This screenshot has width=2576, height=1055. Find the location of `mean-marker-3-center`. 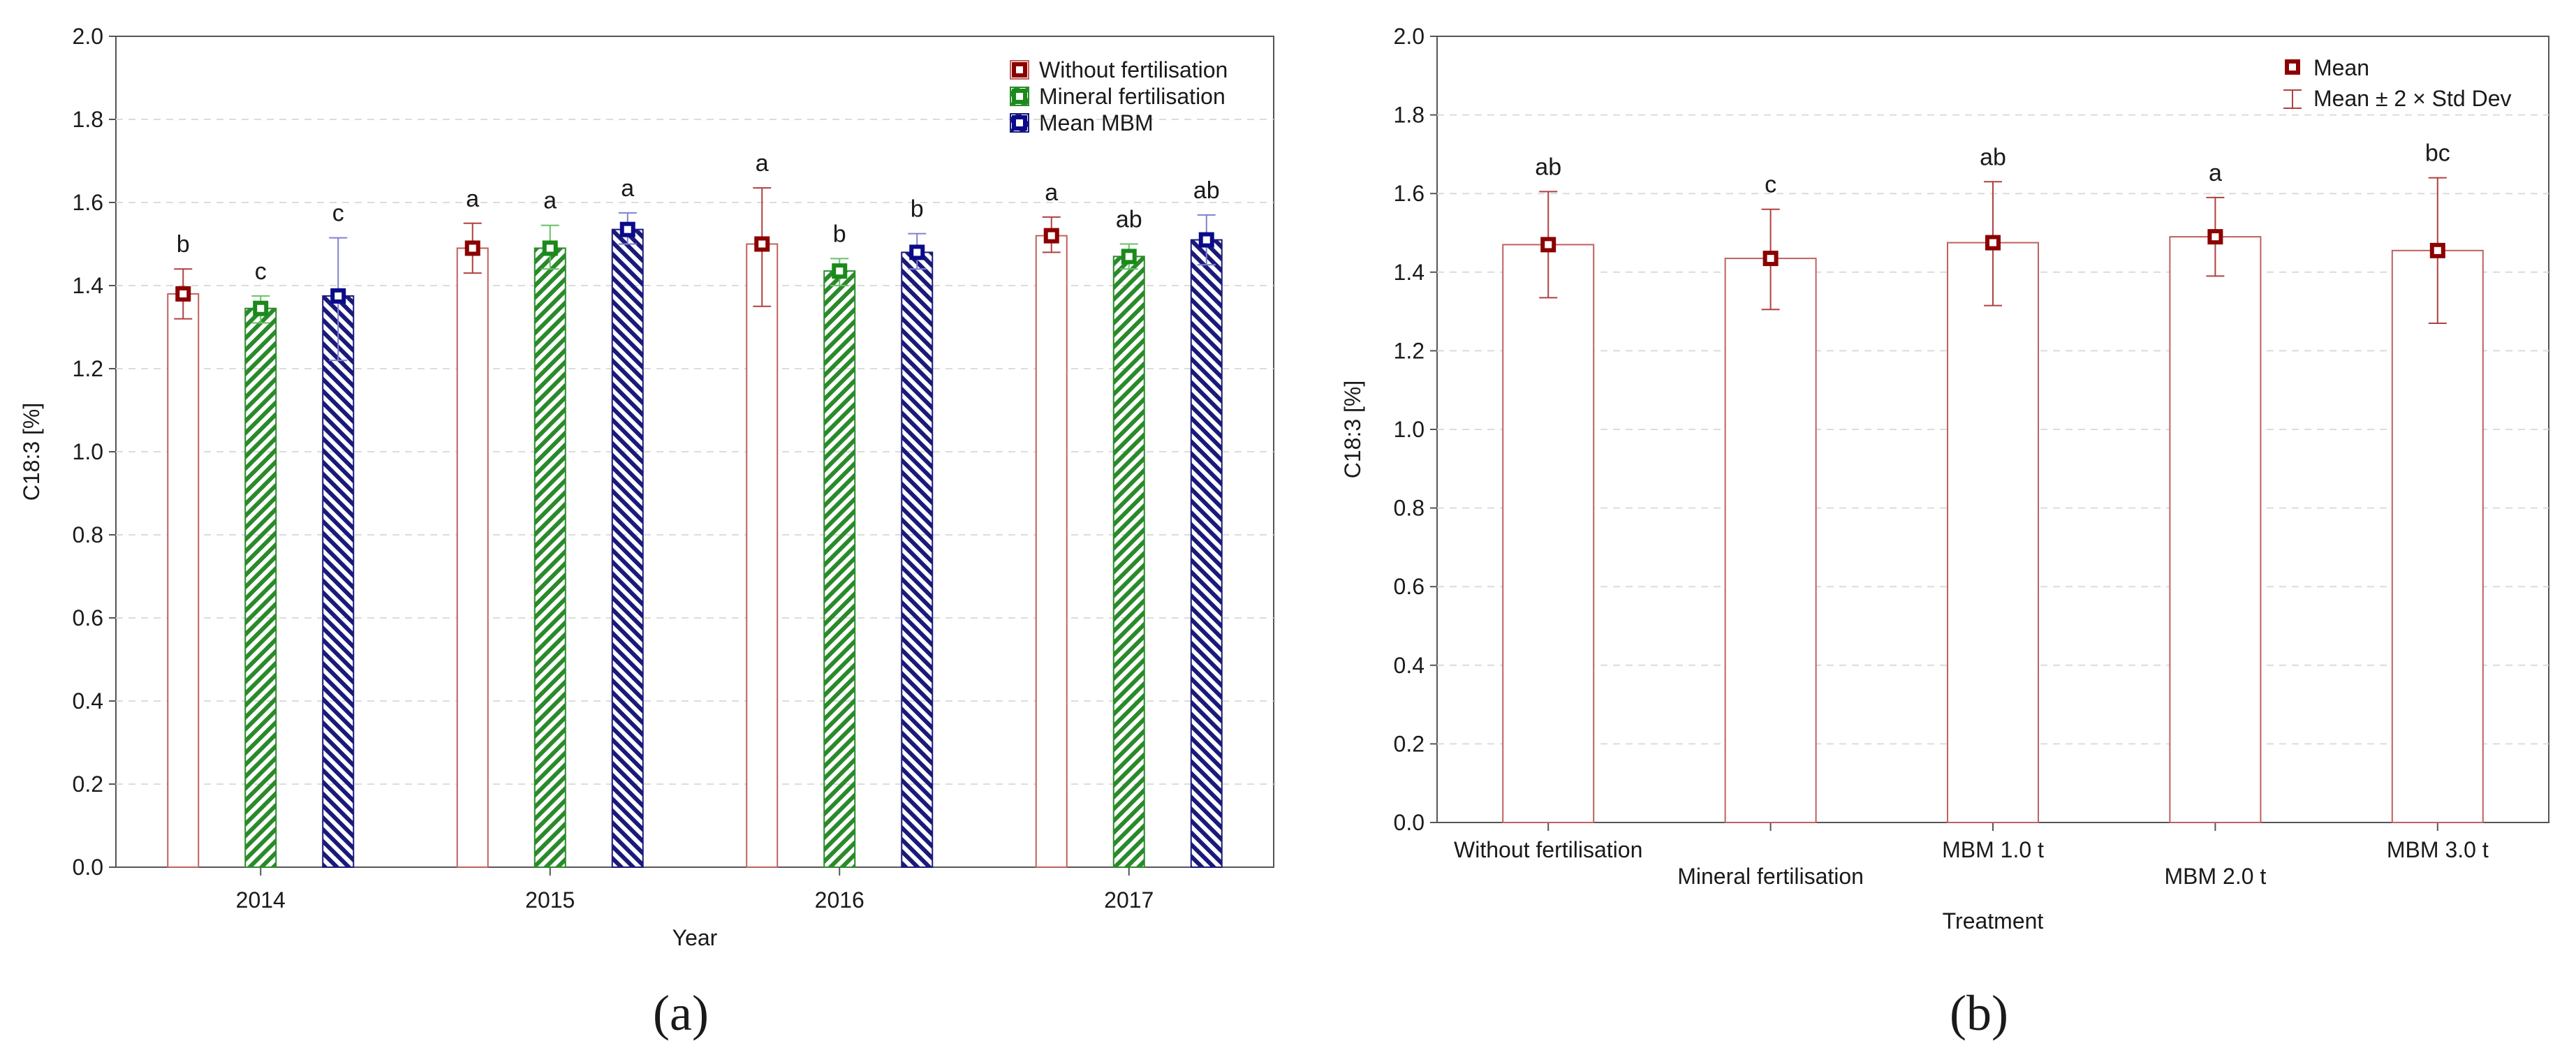

mean-marker-3-center is located at coordinates (2215, 237).